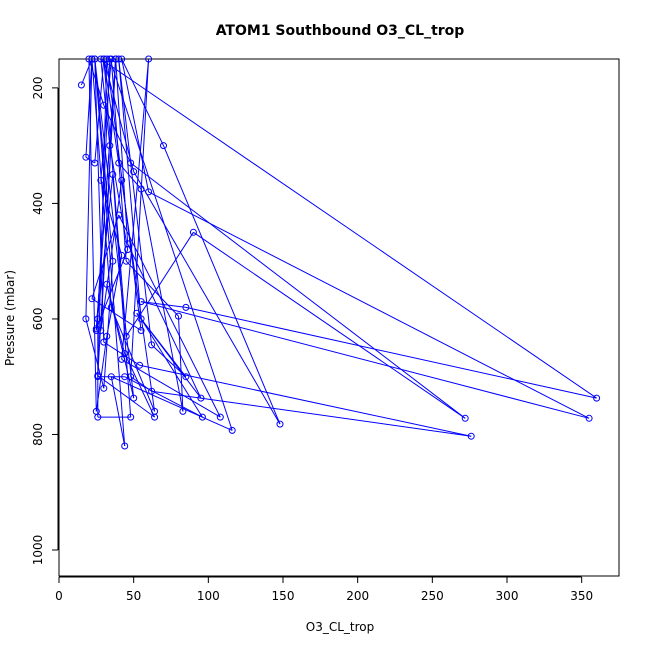 The width and height of the screenshot is (650, 650). Describe the element at coordinates (432, 596) in the screenshot. I see `x-tick-label: 250` at that location.